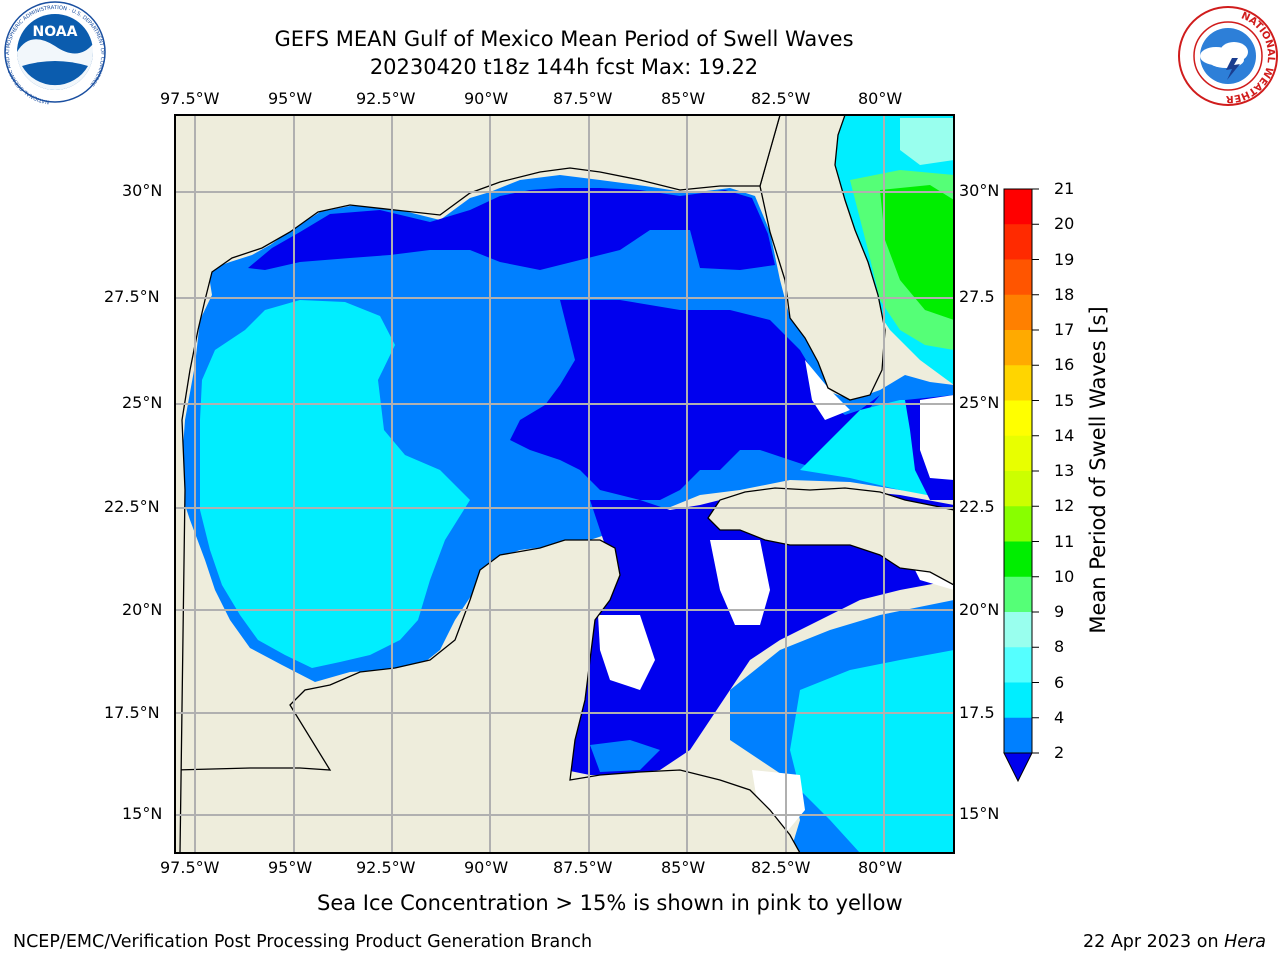 Image resolution: width=1280 pixels, height=960 pixels. Describe the element at coordinates (132, 506) in the screenshot. I see `lat-label-left: 22.5°N` at that location.